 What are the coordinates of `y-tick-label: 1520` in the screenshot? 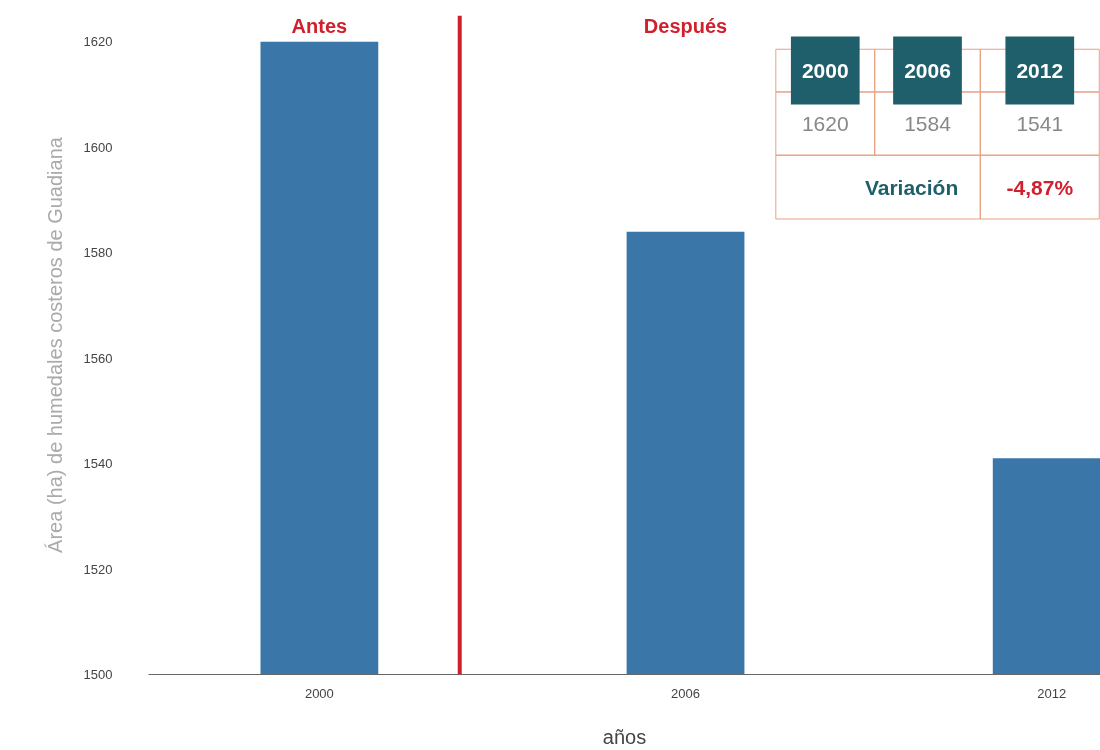 It's located at (98, 569).